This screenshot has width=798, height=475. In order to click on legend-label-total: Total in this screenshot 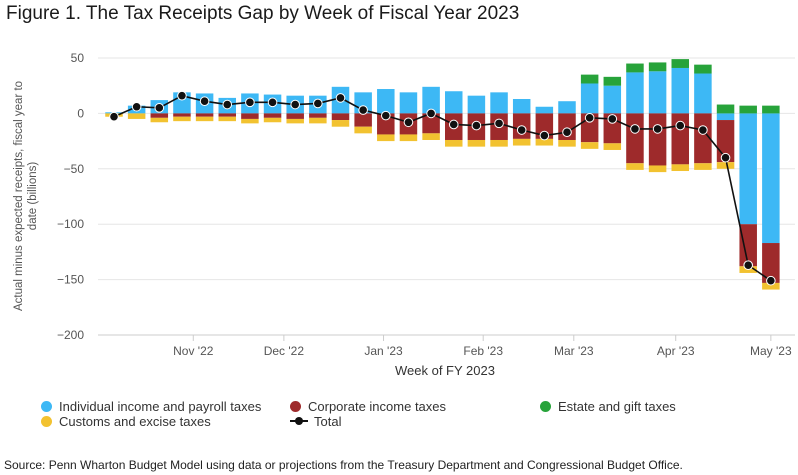, I will do `click(328, 421)`.